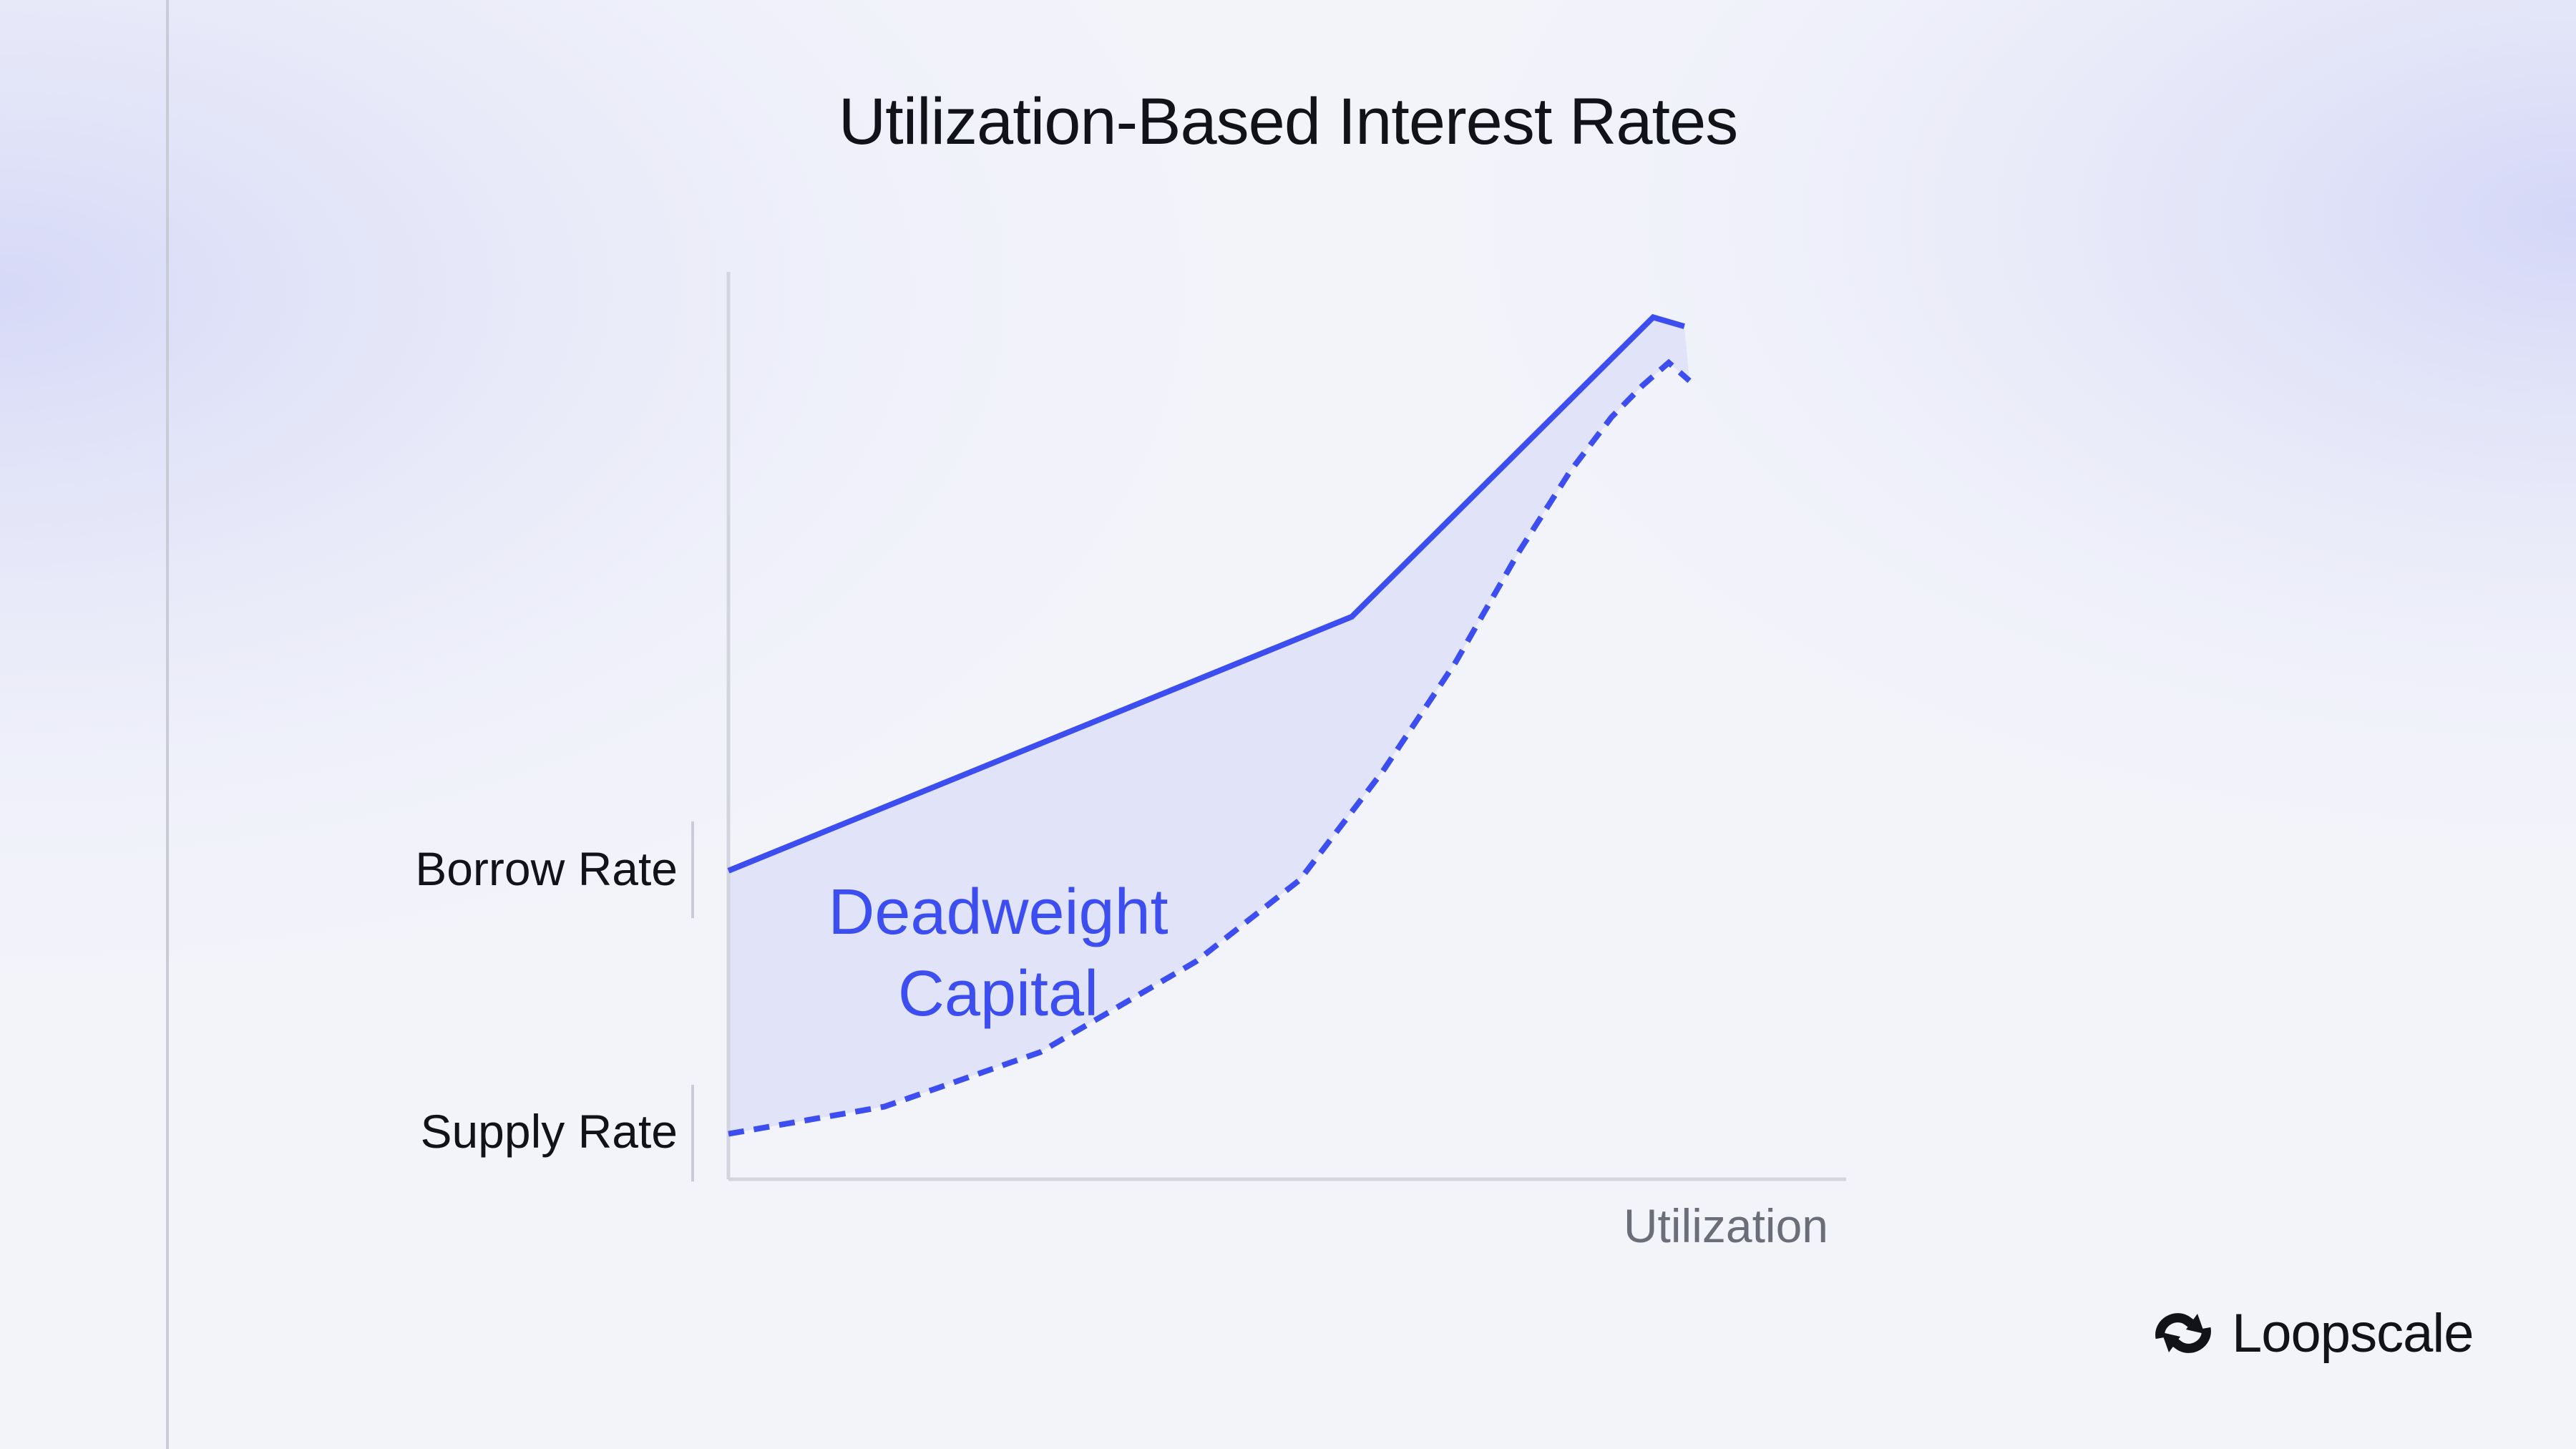  Describe the element at coordinates (1206, 593) in the screenshot. I see `borrow-rate-line` at that location.